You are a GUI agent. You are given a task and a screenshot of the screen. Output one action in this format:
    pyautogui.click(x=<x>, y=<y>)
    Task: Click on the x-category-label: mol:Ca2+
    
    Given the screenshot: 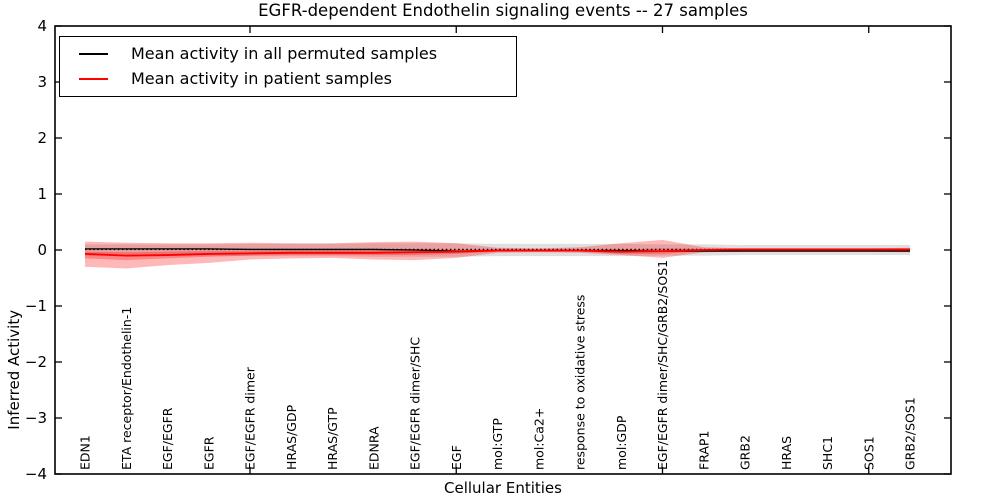 What is the action you would take?
    pyautogui.click(x=538, y=439)
    